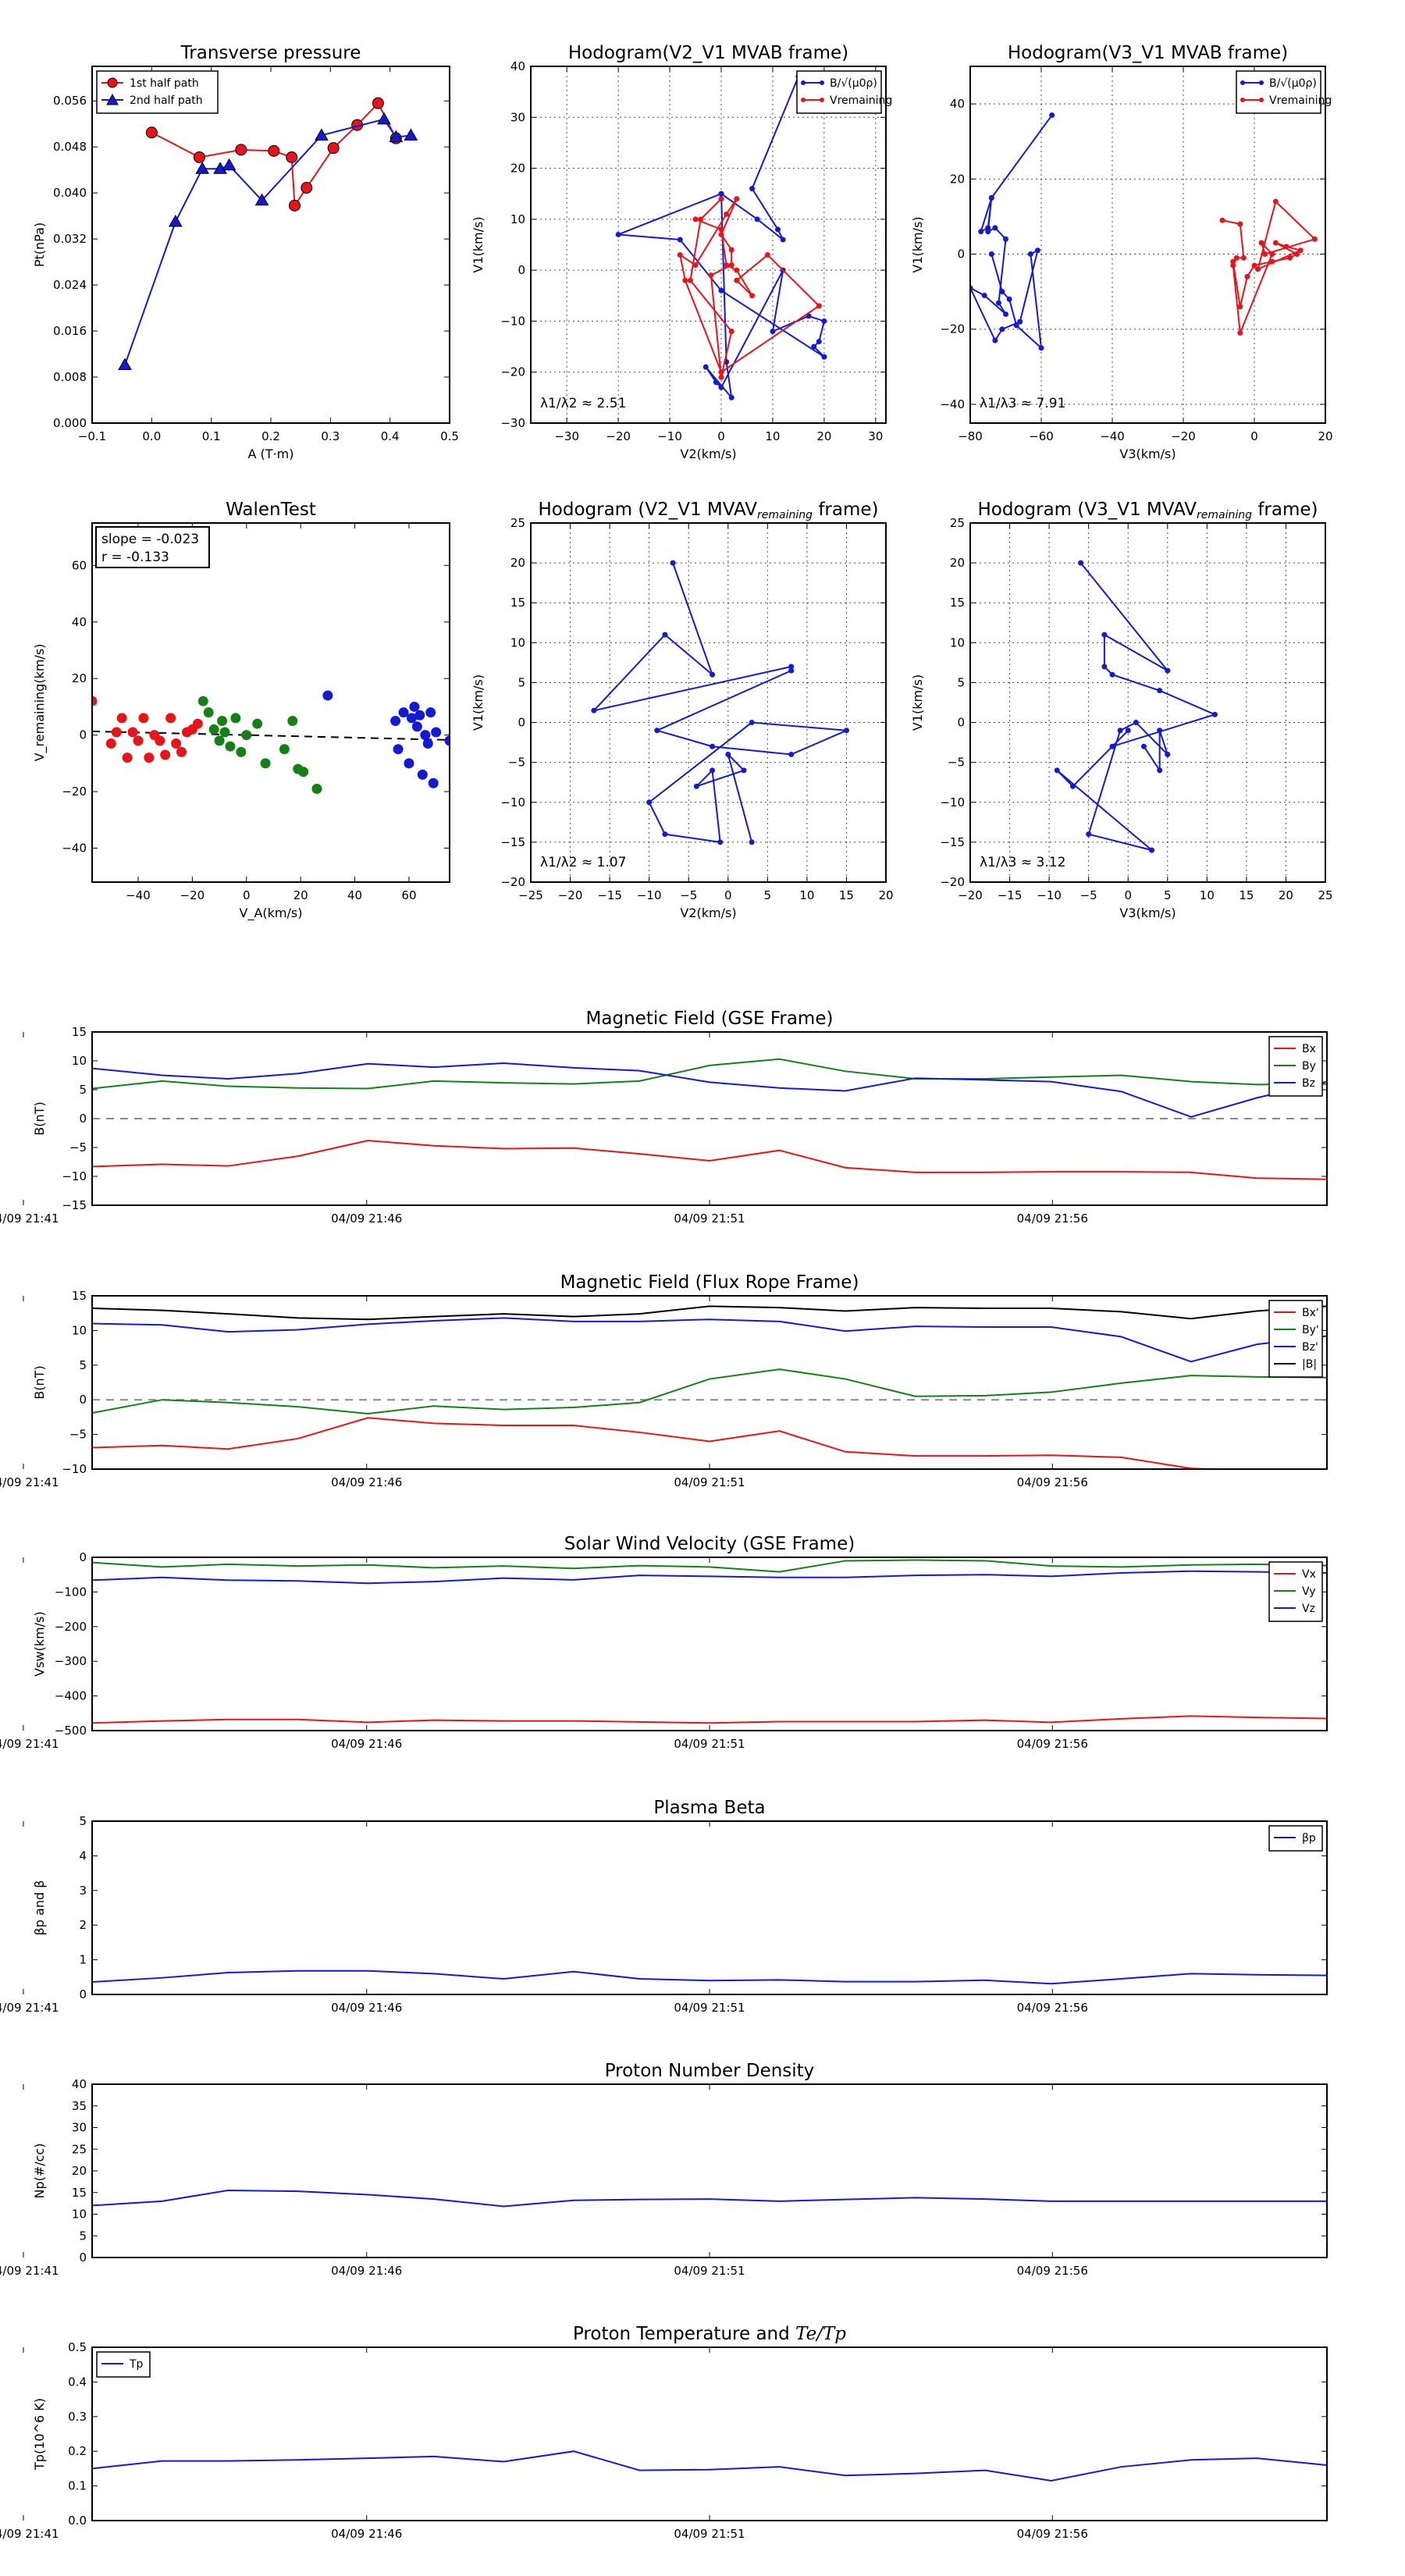  Describe the element at coordinates (83, 2236) in the screenshot. I see `y-tick-label: 5` at that location.